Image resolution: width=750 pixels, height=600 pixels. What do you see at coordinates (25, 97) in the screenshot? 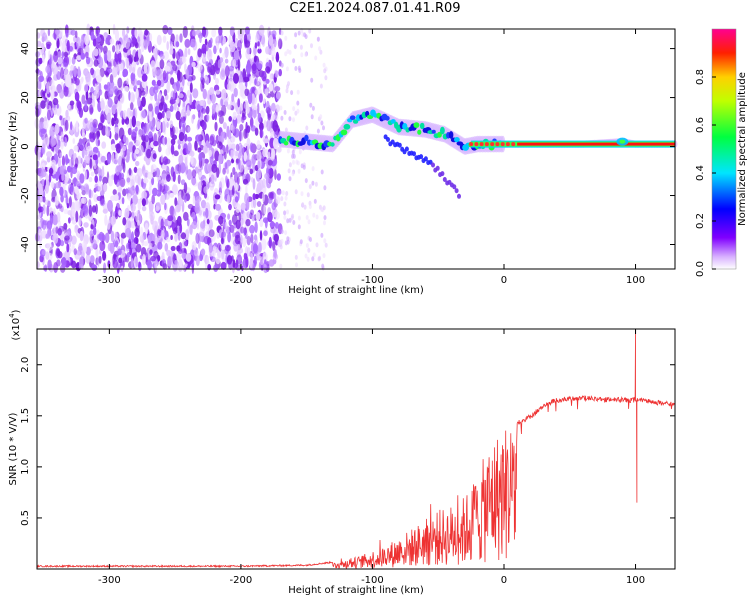
I see `spectrogram-y-tick-label: 20` at bounding box center [25, 97].